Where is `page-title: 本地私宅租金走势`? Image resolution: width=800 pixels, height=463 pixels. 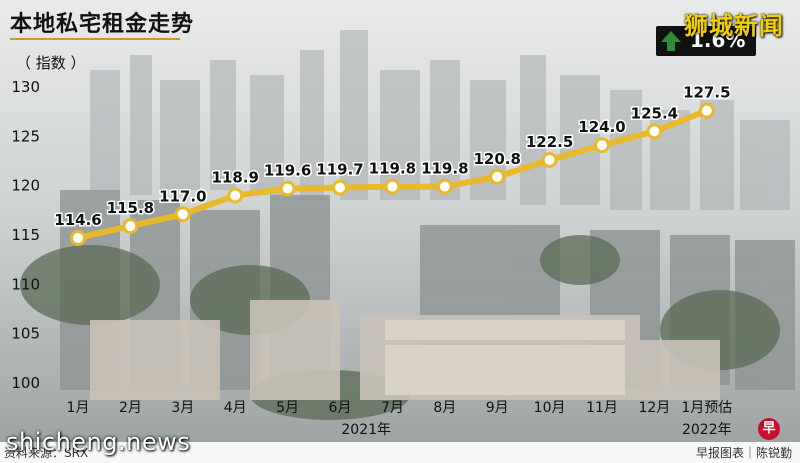
page-title: 本地私宅租金走势 is located at coordinates (102, 24).